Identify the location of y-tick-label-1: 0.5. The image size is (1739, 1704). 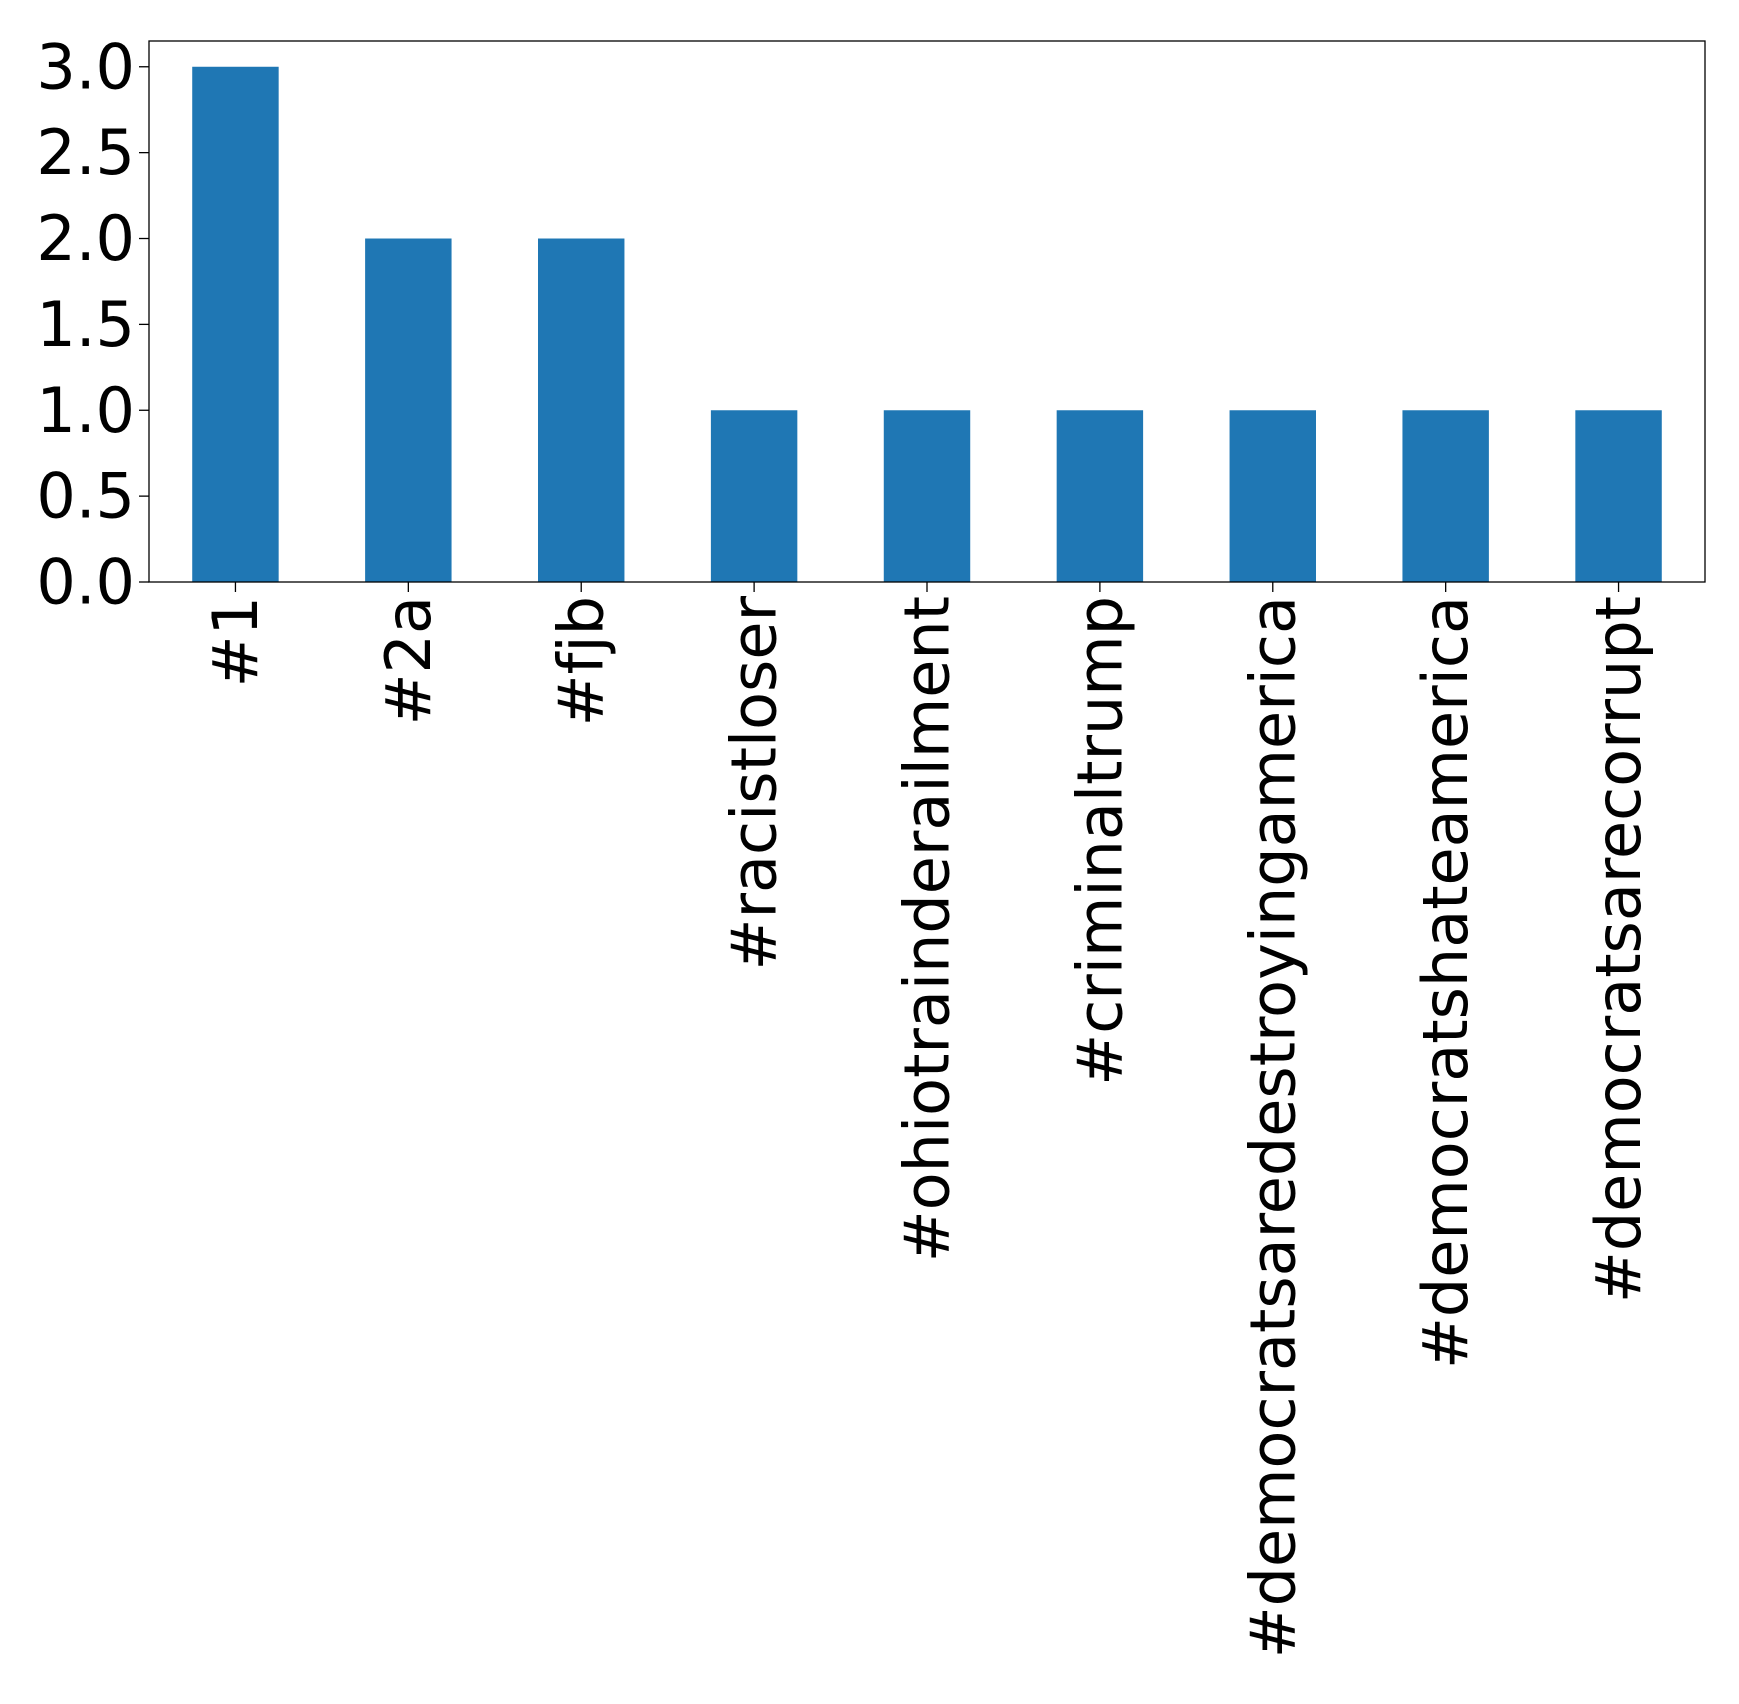
(85, 496).